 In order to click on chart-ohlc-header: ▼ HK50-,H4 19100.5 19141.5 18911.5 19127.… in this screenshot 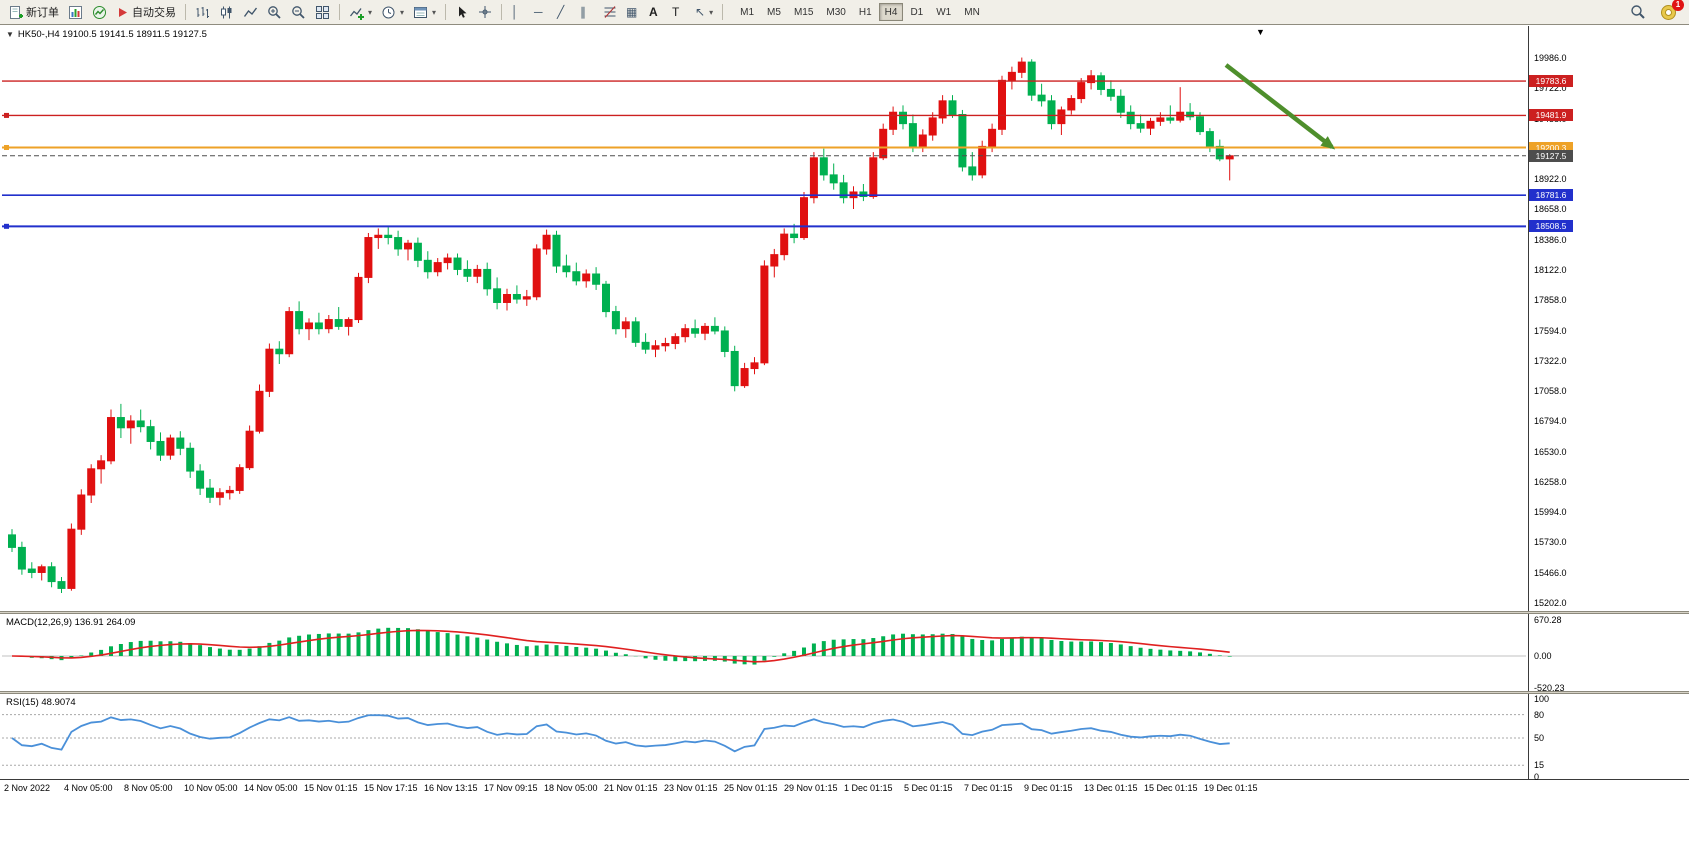, I will do `click(106, 34)`.